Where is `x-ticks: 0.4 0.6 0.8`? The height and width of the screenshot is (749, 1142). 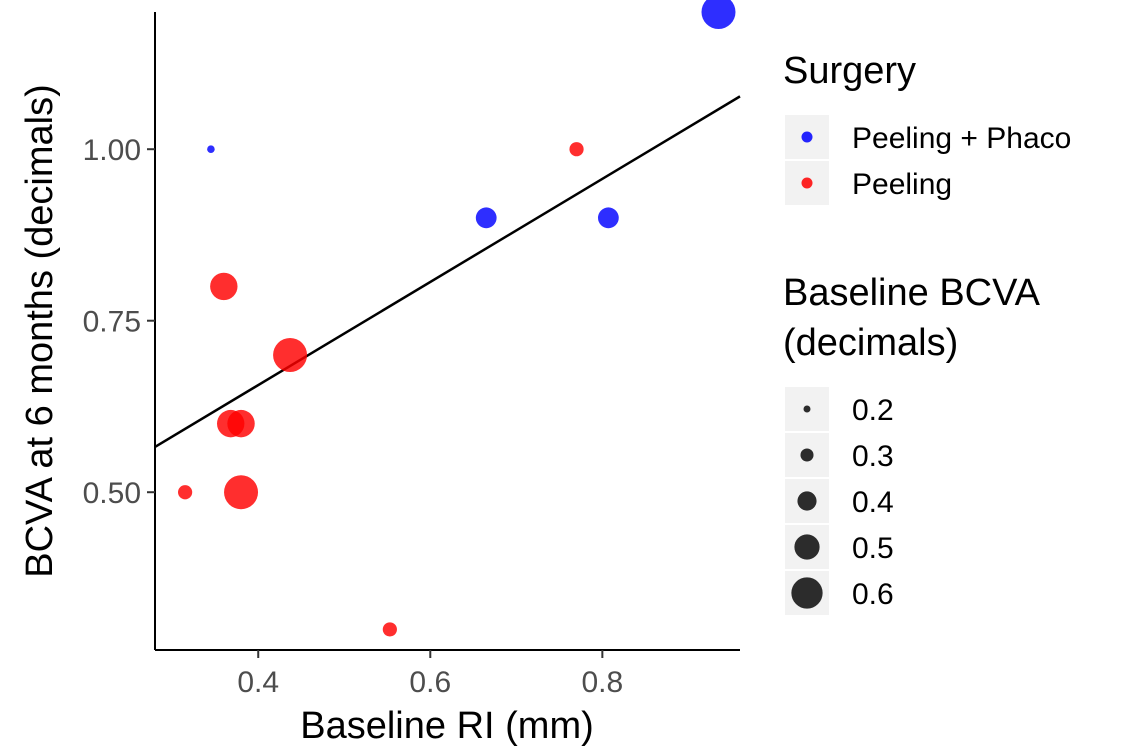
x-ticks: 0.4 0.6 0.8 is located at coordinates (430, 674).